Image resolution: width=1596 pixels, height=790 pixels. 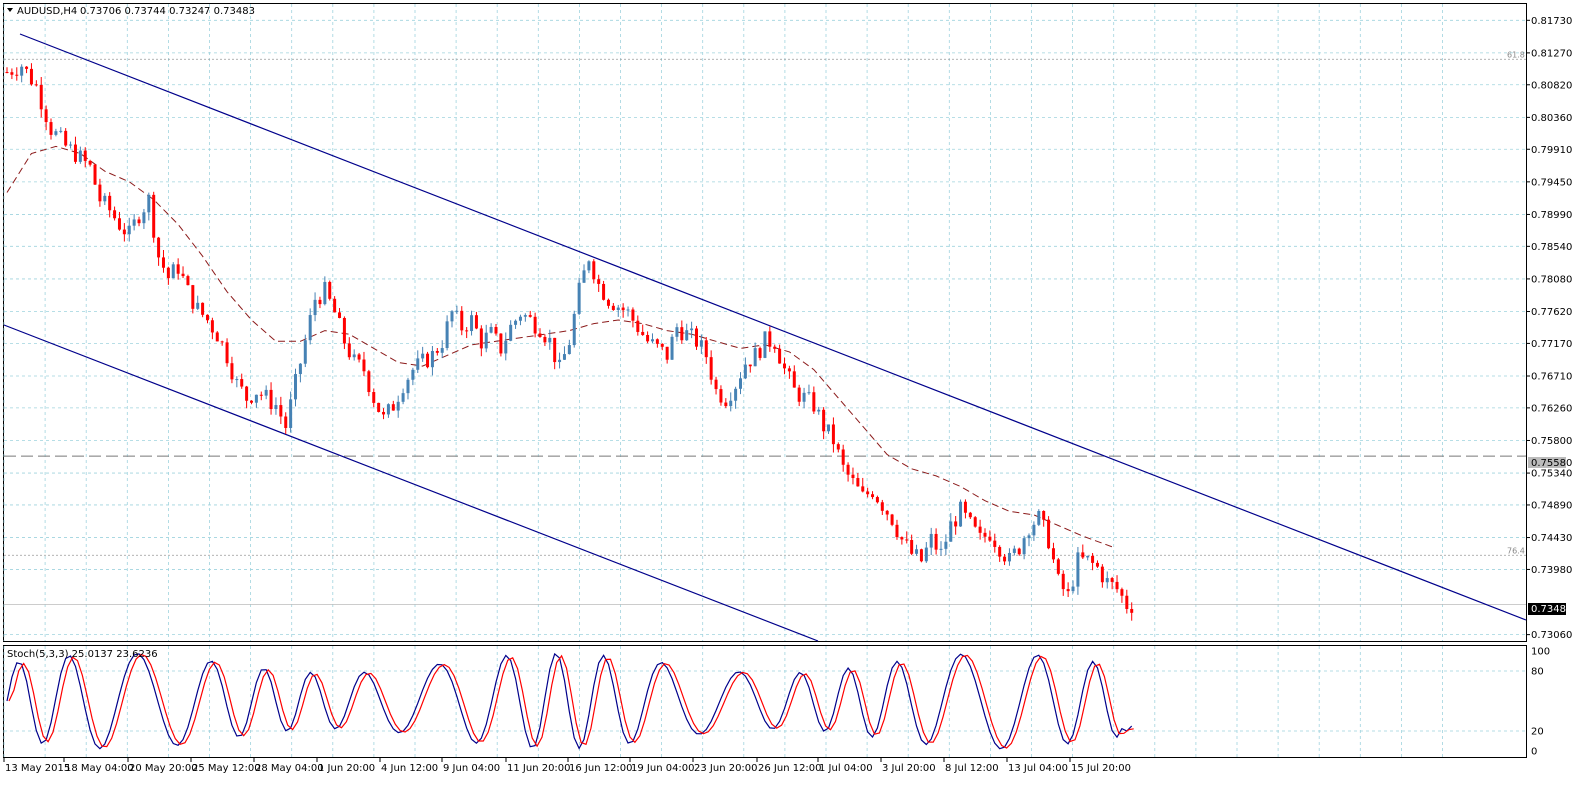 I want to click on indicator-label: Stoch(5,3,3) 25.0137 23.6236, so click(x=82, y=654).